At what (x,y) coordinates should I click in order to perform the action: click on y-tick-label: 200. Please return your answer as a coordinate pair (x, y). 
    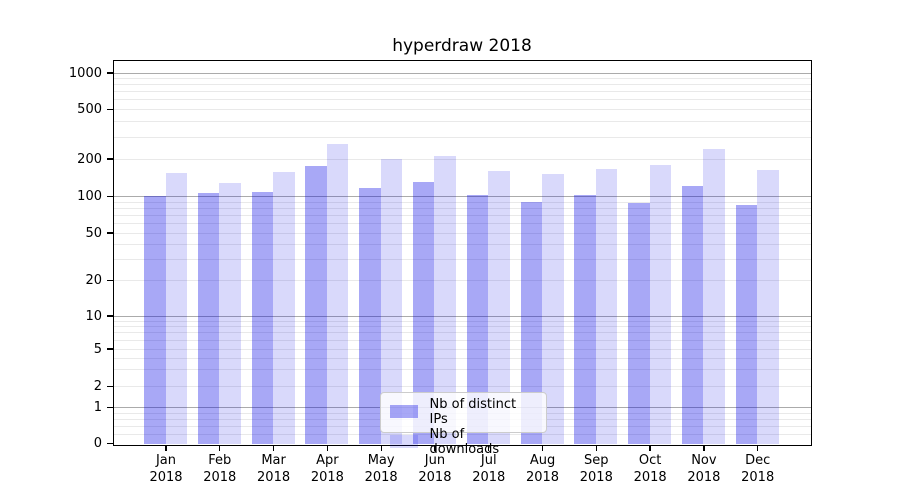
    Looking at the image, I should click on (89, 159).